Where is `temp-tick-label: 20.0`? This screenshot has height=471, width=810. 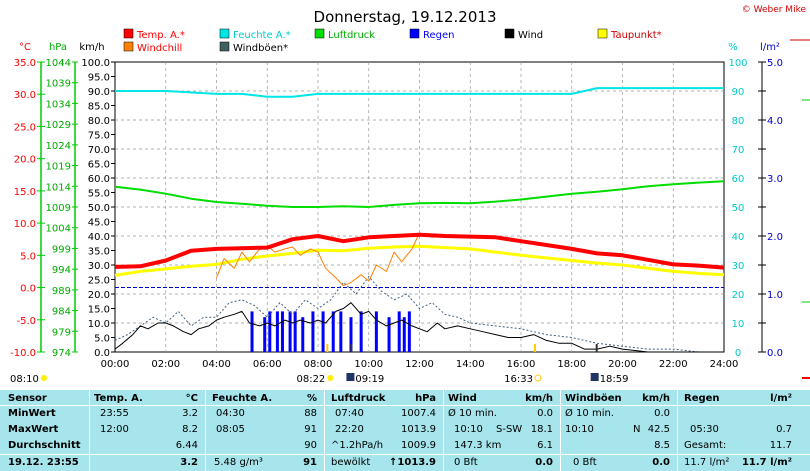 temp-tick-label: 20.0 is located at coordinates (25, 160).